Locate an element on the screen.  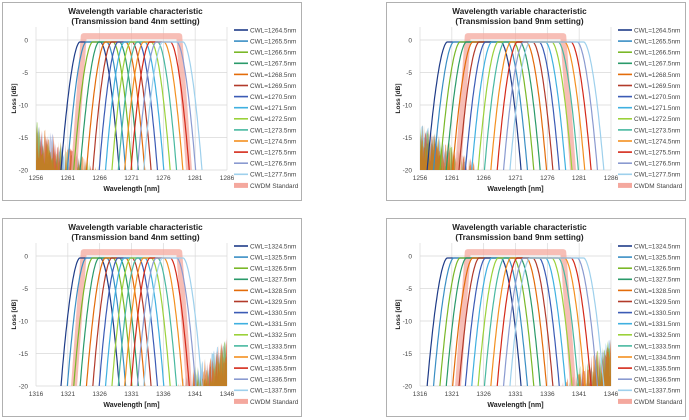
x-tick-label: 1286 is located at coordinates (227, 178).